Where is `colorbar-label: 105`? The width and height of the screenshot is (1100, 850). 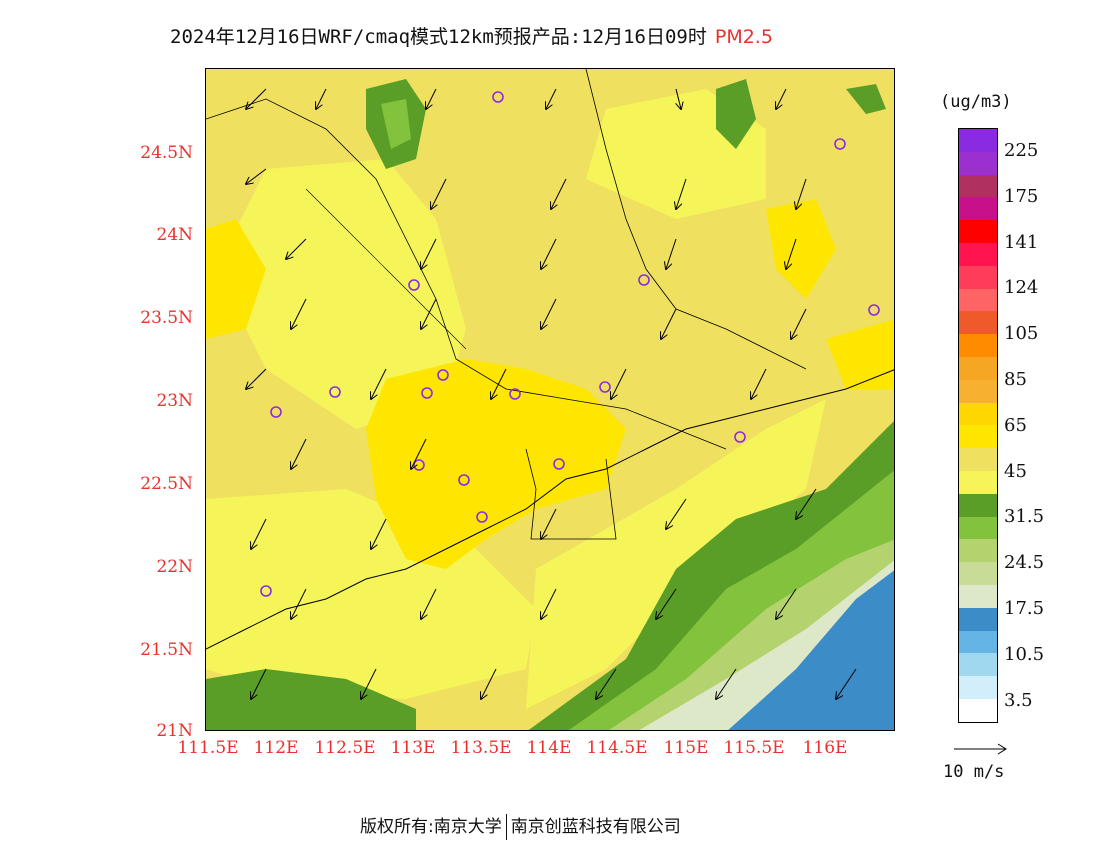
colorbar-label: 105 is located at coordinates (1021, 334).